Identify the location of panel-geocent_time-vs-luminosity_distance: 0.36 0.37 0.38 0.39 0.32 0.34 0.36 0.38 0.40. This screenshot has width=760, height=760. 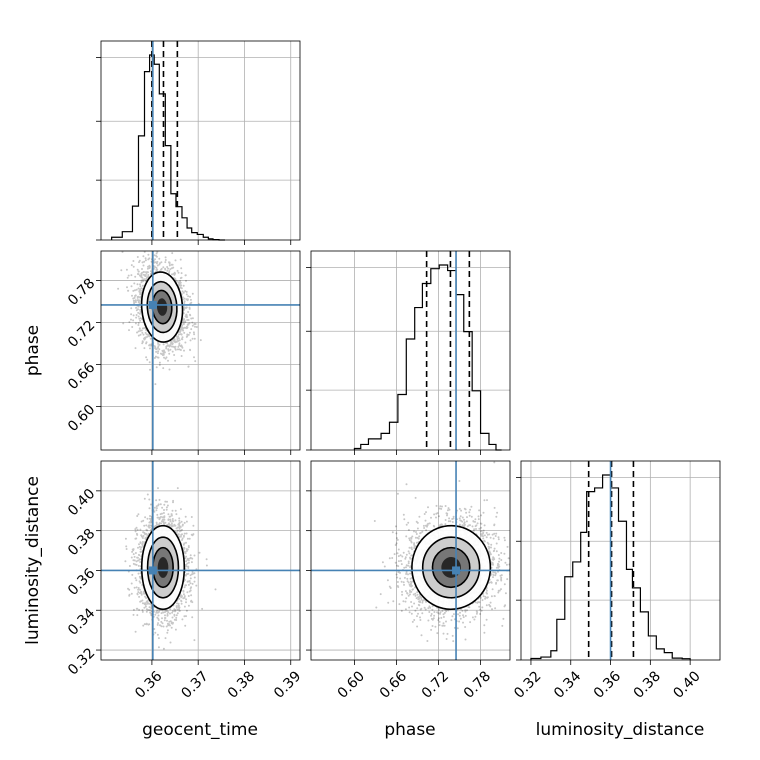
(184, 581).